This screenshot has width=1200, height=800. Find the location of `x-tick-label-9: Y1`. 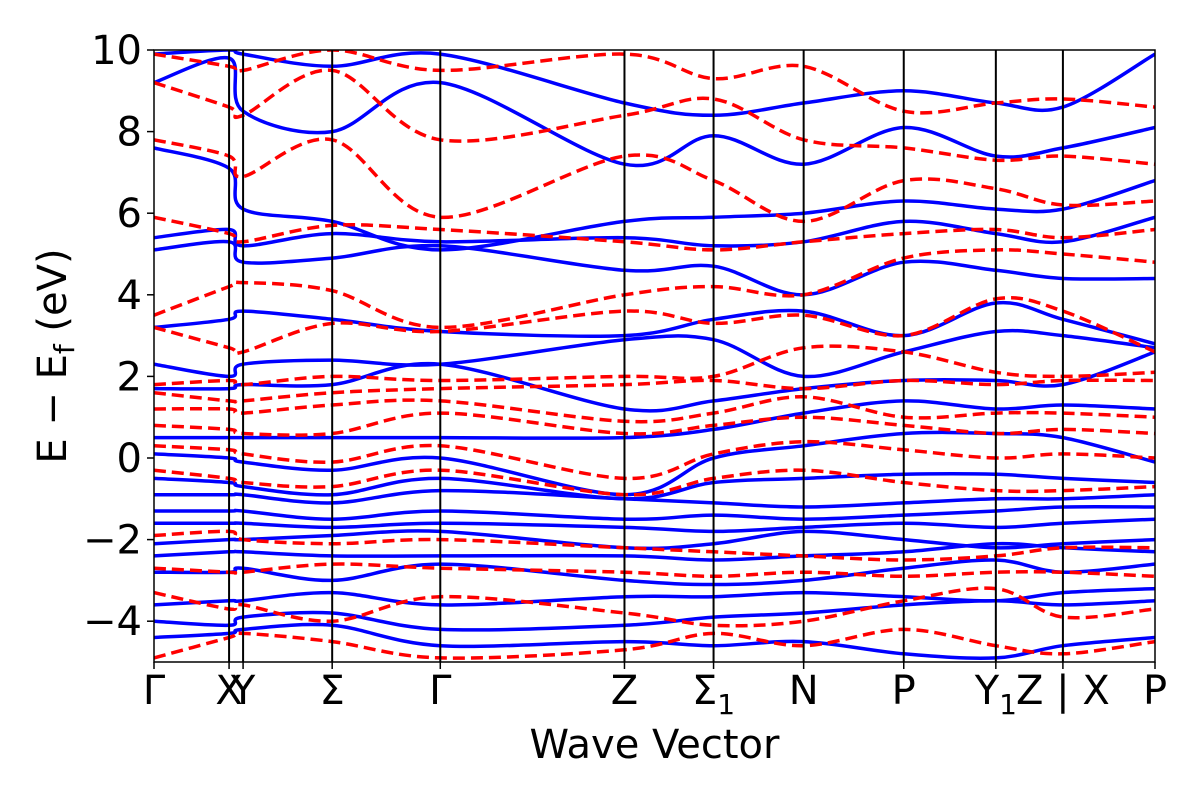

x-tick-label-9: Y1 is located at coordinates (995, 694).